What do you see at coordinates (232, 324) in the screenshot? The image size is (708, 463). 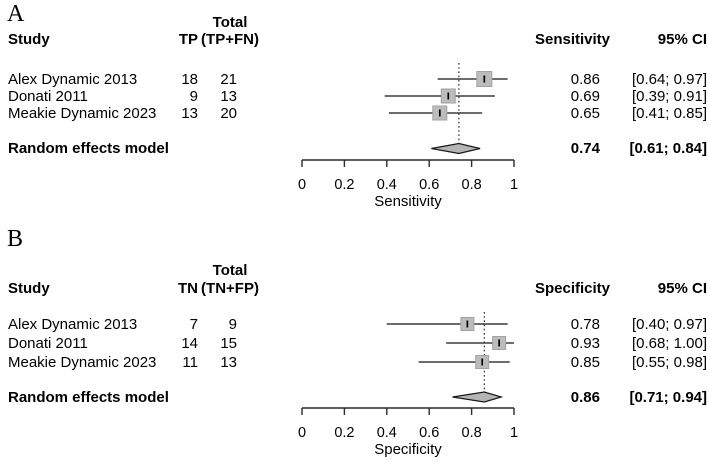 I see `total-value: 9` at bounding box center [232, 324].